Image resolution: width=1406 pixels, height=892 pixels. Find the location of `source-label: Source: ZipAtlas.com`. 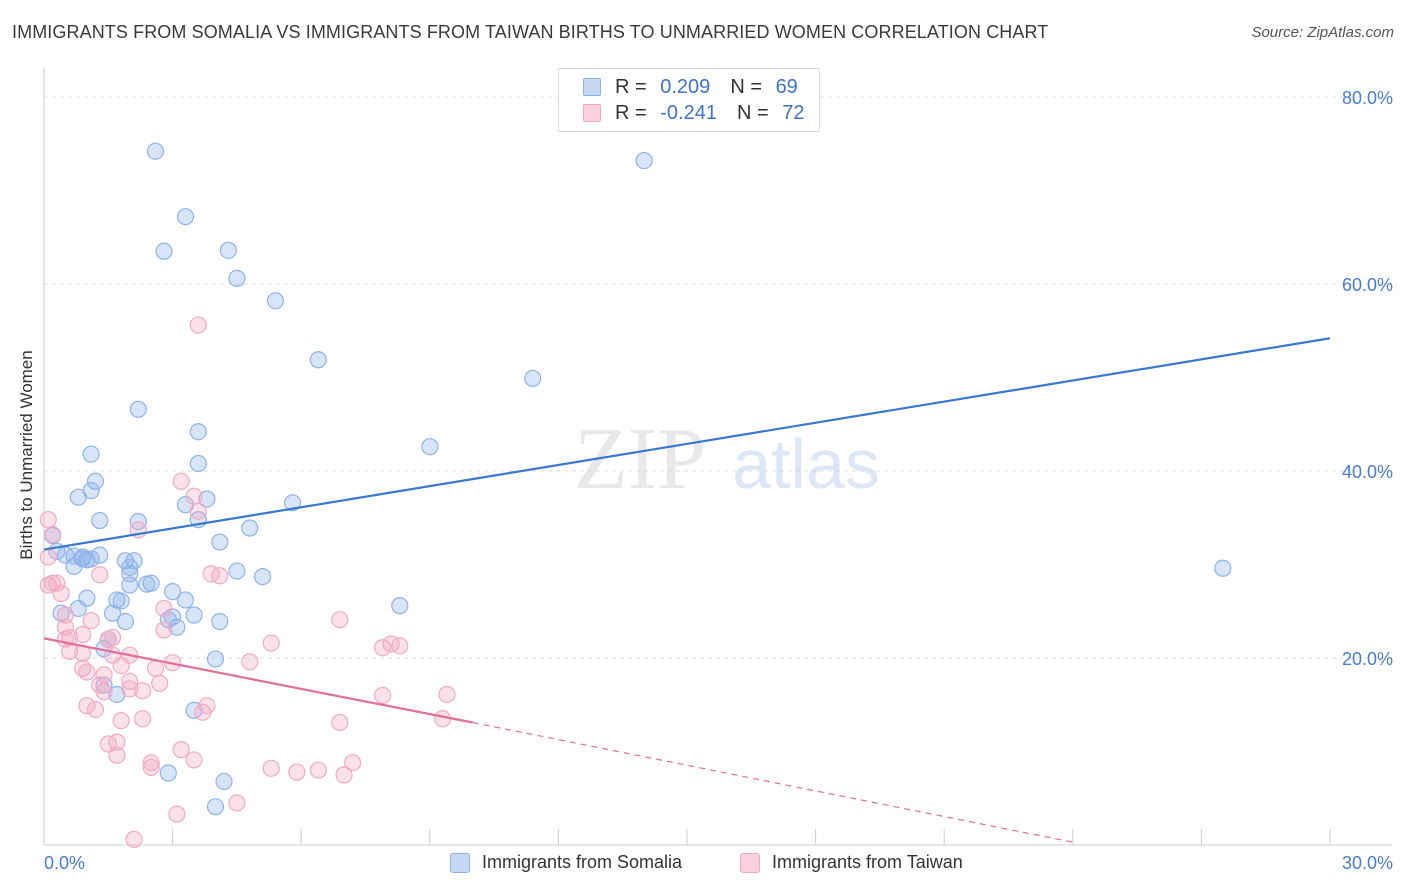

source-label: Source: ZipAtlas.com is located at coordinates (1322, 32).